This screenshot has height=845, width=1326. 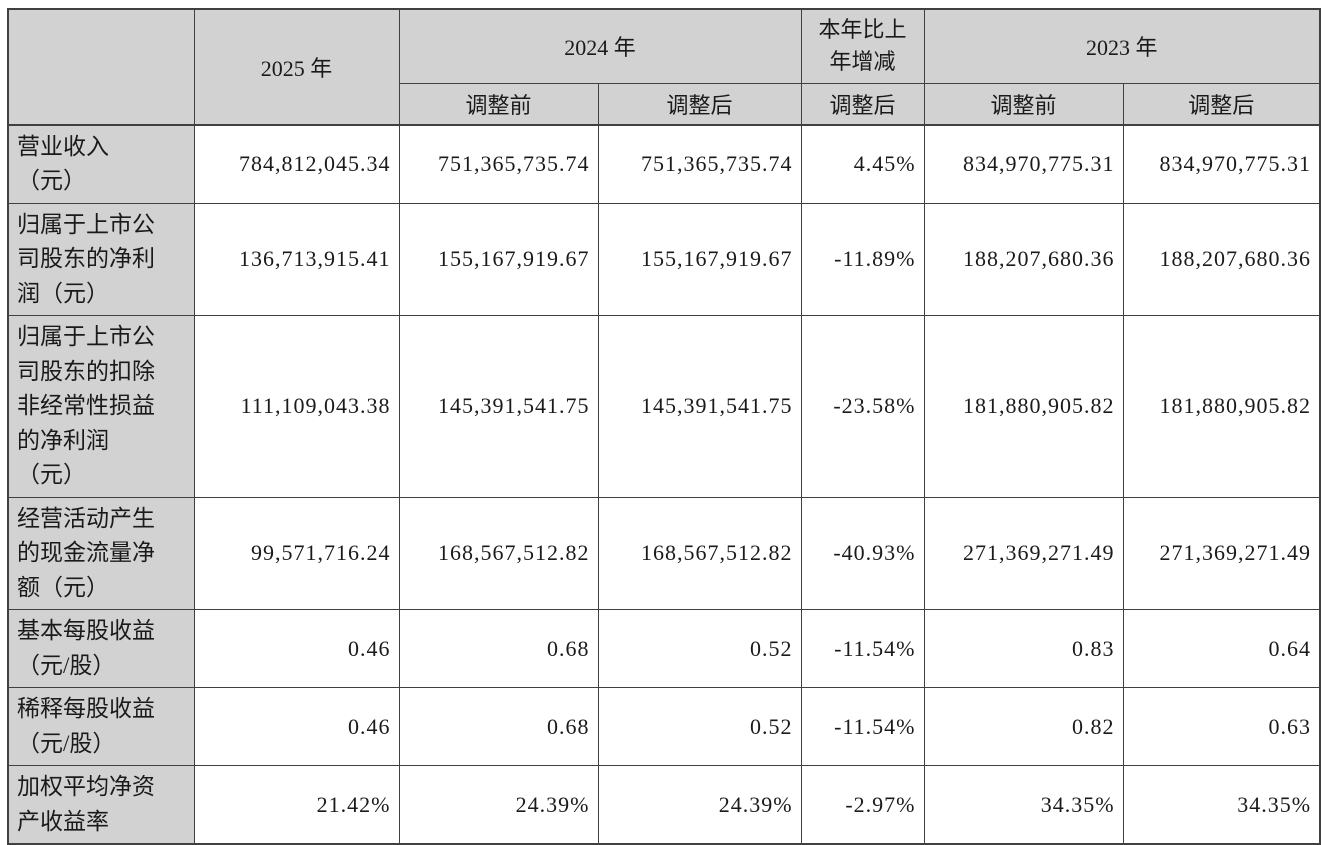 I want to click on header-change-adjust-after: 调整后, so click(x=862, y=103).